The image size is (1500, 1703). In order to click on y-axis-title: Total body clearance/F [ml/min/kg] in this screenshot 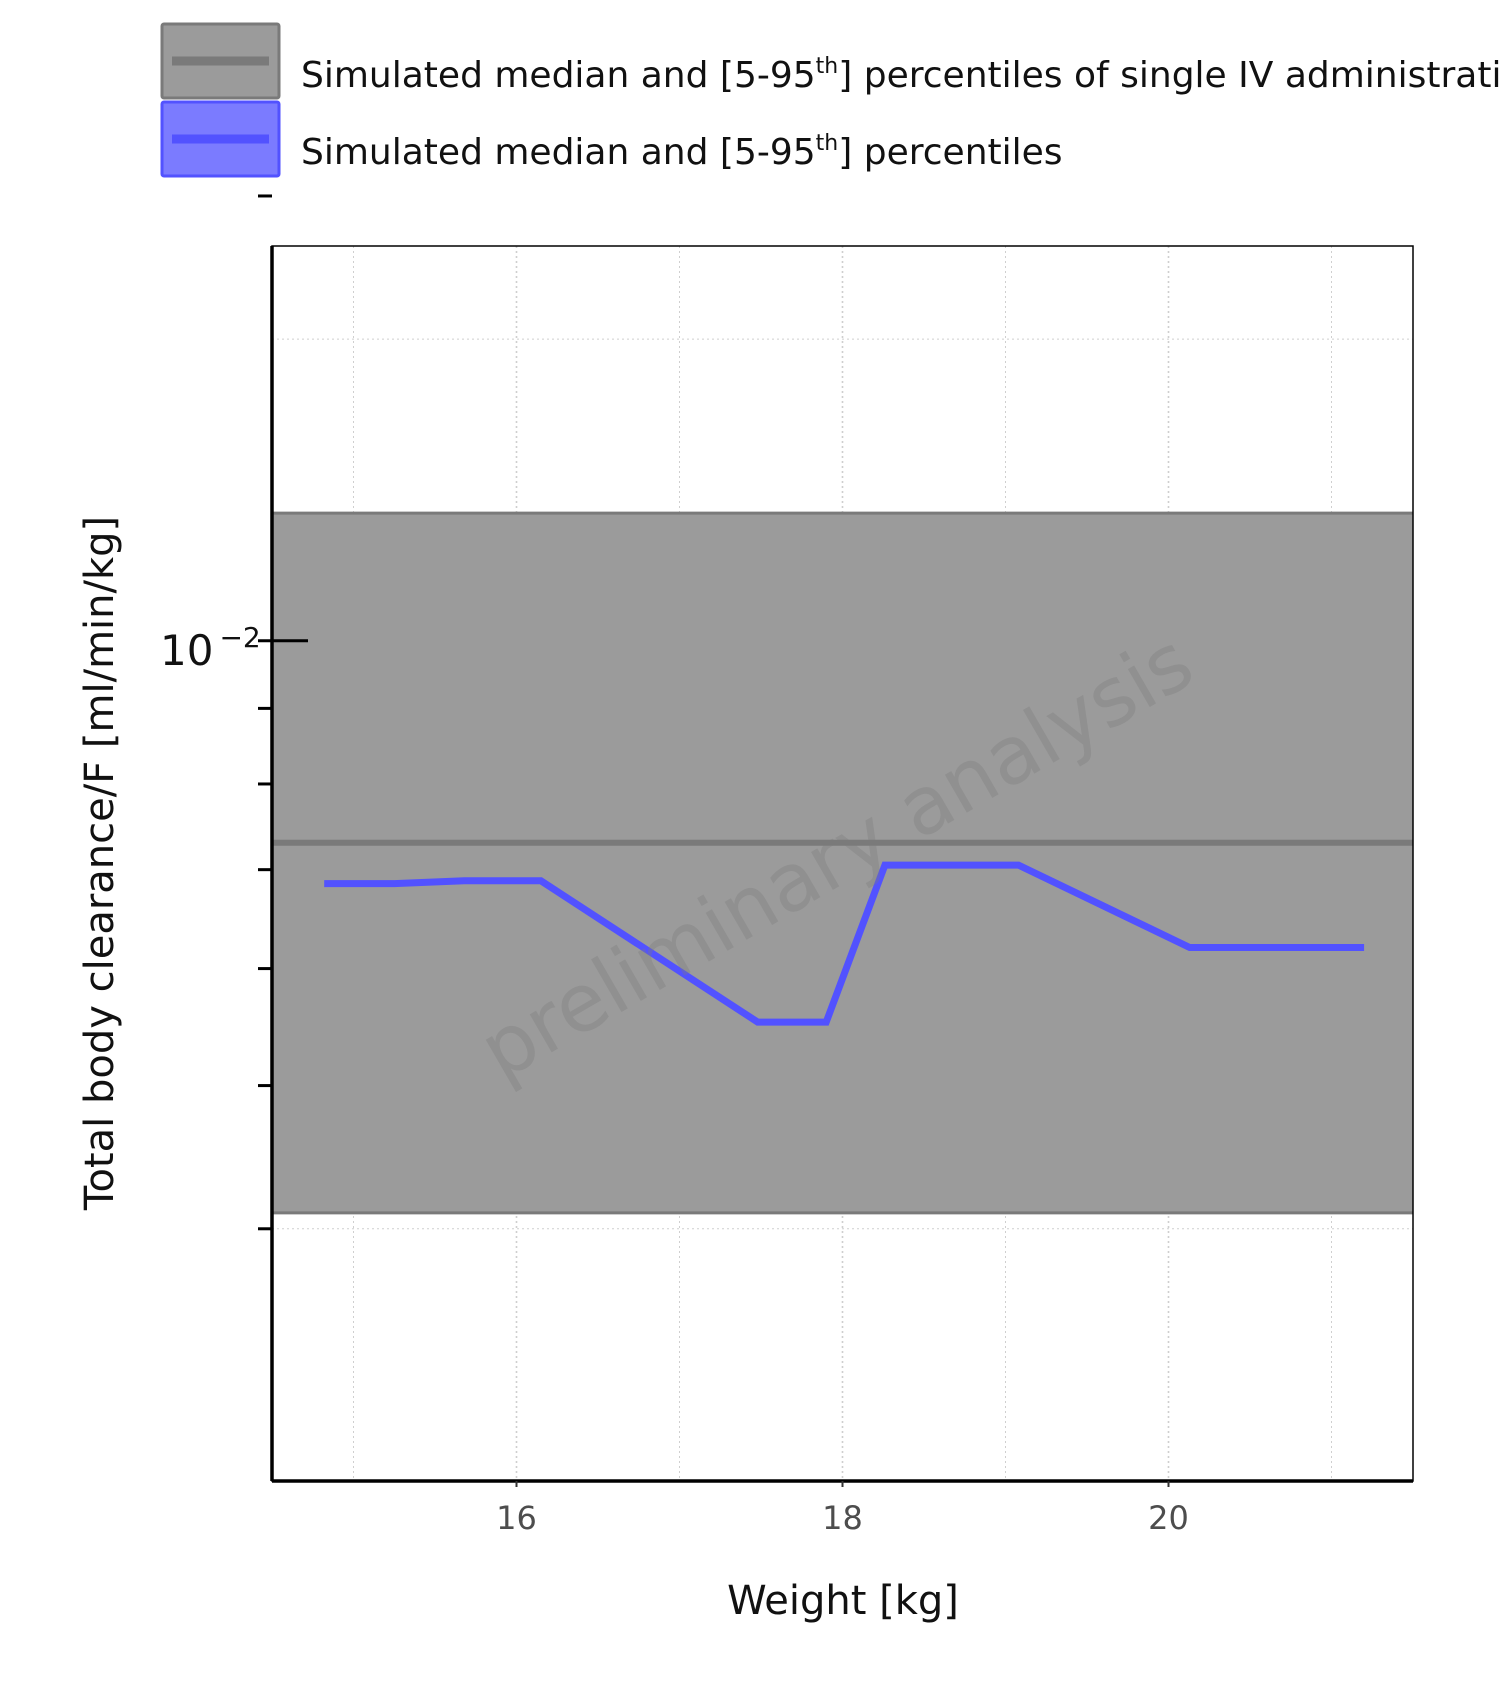, I will do `click(100, 863)`.